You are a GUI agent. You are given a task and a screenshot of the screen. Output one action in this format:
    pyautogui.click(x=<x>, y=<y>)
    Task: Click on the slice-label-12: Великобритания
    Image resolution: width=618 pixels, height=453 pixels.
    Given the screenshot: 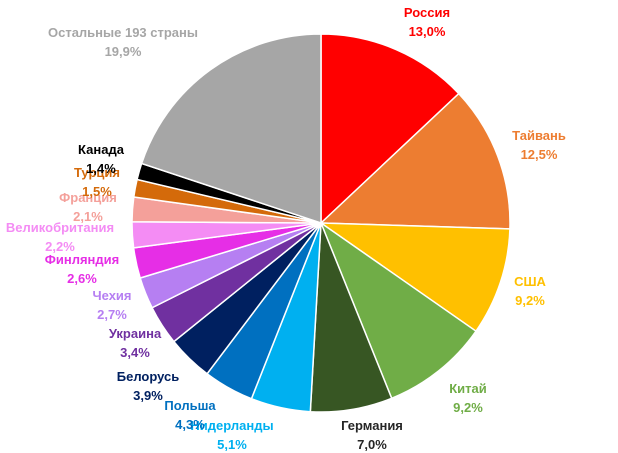 What is the action you would take?
    pyautogui.click(x=60, y=227)
    